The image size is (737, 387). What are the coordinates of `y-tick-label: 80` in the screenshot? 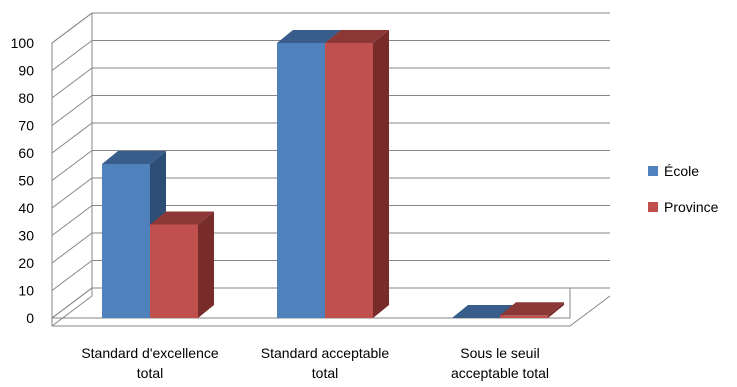 It's located at (26, 98).